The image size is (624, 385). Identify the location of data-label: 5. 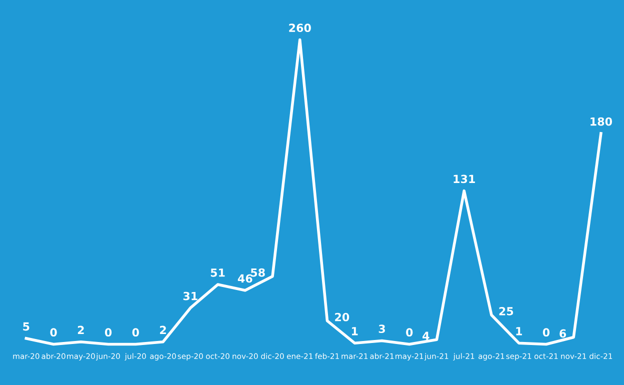
(26, 326).